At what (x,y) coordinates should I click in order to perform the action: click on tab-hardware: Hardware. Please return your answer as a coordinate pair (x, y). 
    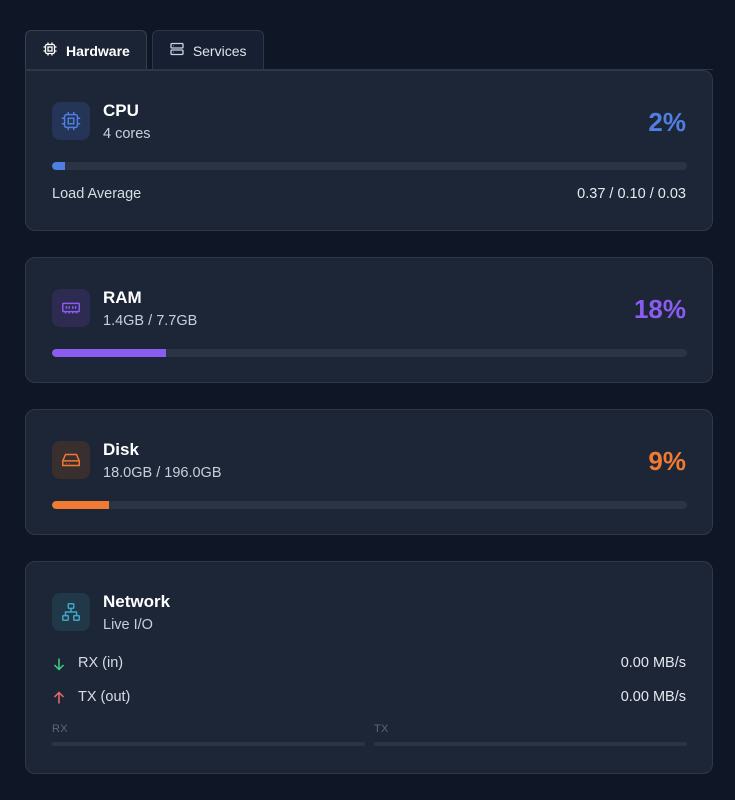
    Looking at the image, I should click on (86, 50).